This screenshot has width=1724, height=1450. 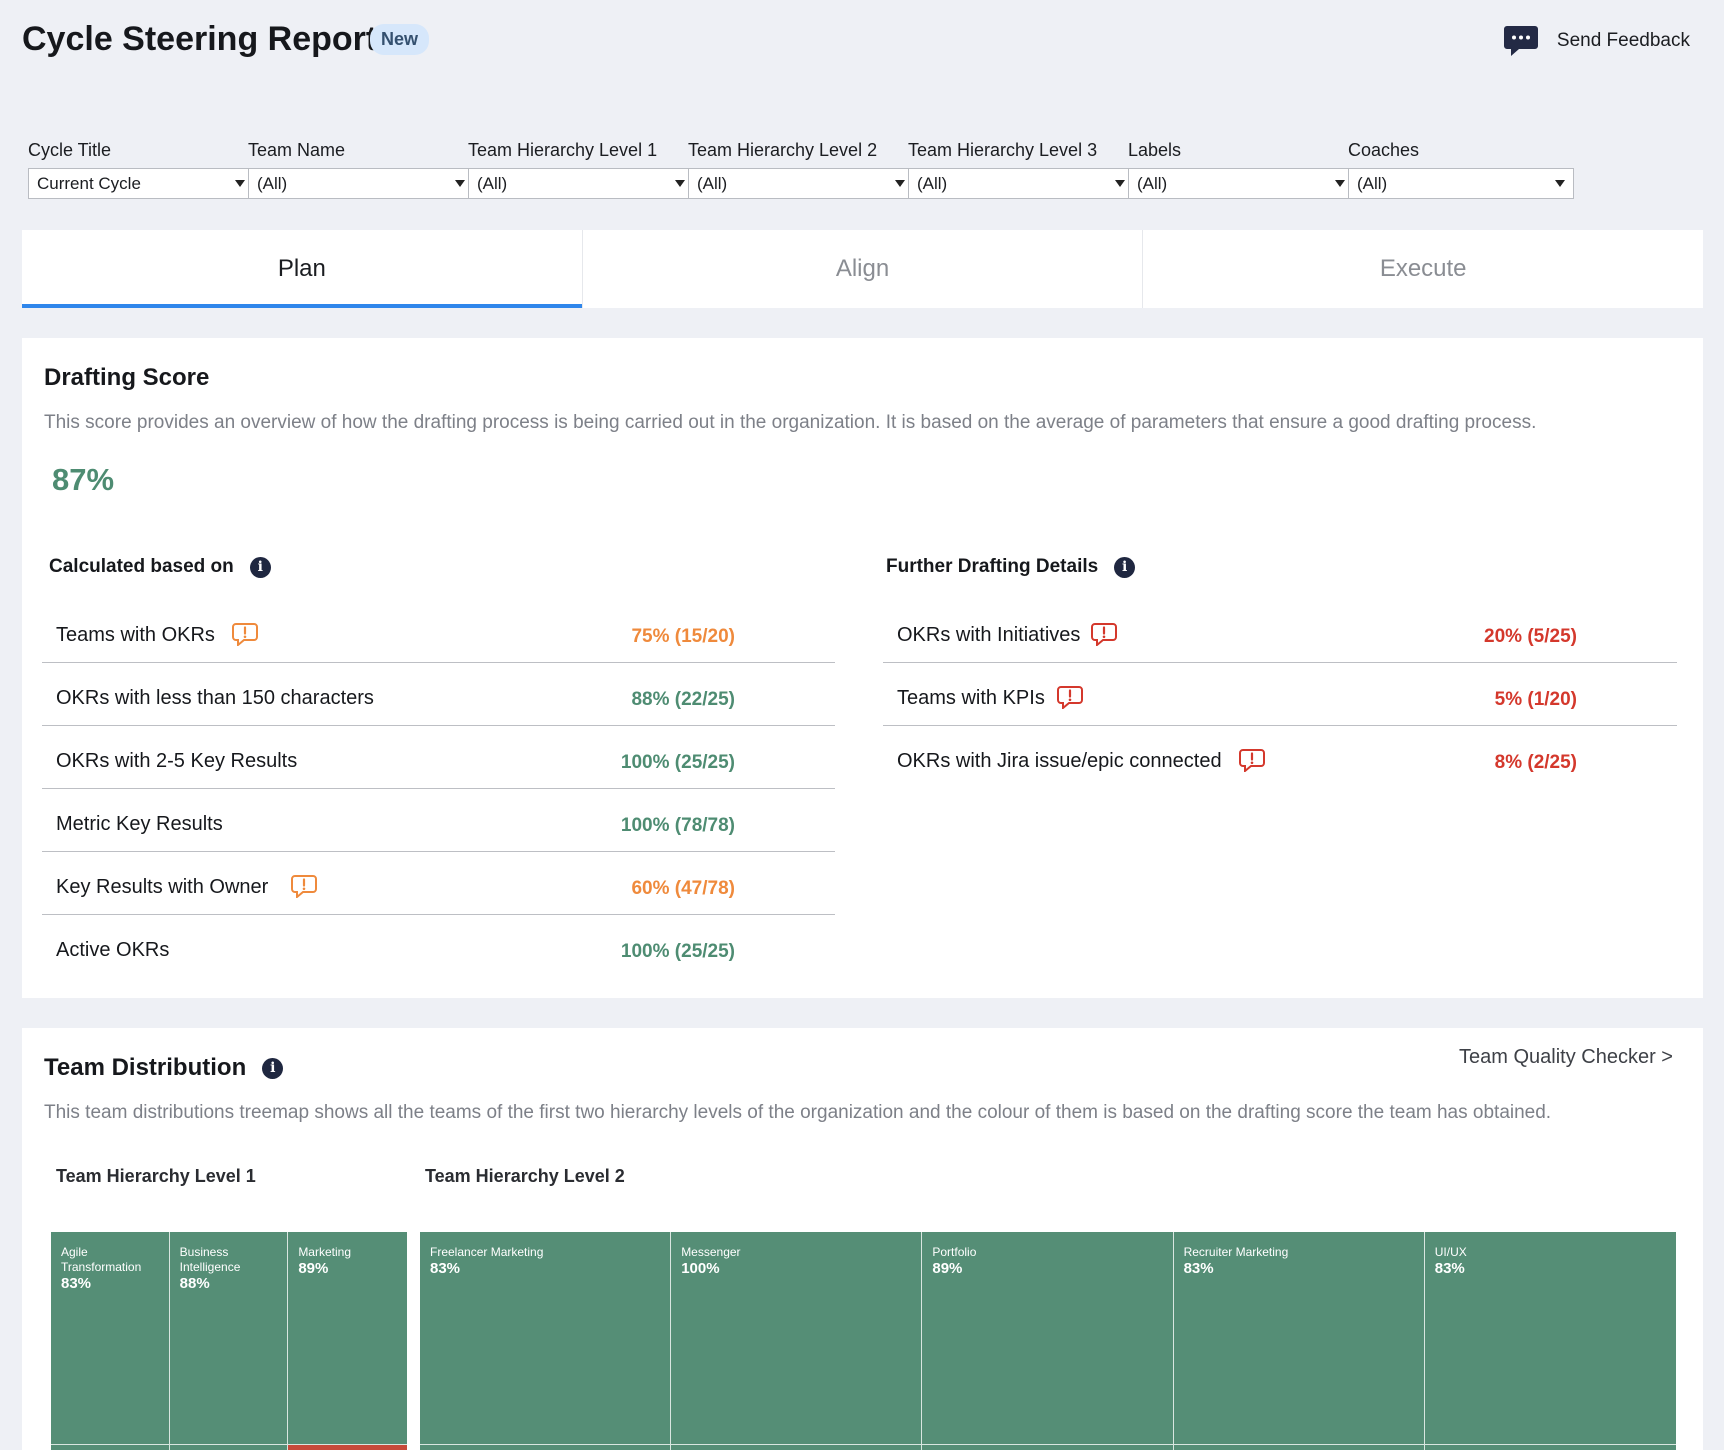 What do you see at coordinates (139, 824) in the screenshot?
I see `metric-name: Metric Key Results` at bounding box center [139, 824].